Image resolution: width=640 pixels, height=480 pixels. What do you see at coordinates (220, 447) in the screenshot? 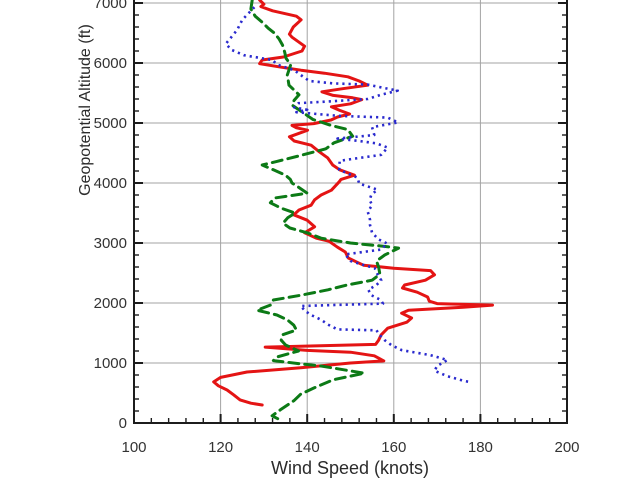
I see `x-tick-label-120: 120` at bounding box center [220, 447].